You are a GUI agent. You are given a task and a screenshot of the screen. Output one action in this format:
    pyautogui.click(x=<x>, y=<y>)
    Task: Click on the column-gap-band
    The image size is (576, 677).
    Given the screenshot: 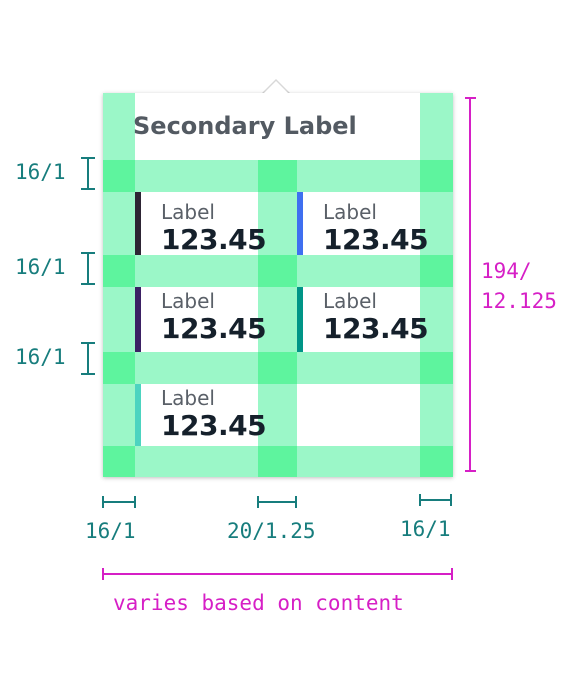 What is the action you would take?
    pyautogui.click(x=277, y=318)
    